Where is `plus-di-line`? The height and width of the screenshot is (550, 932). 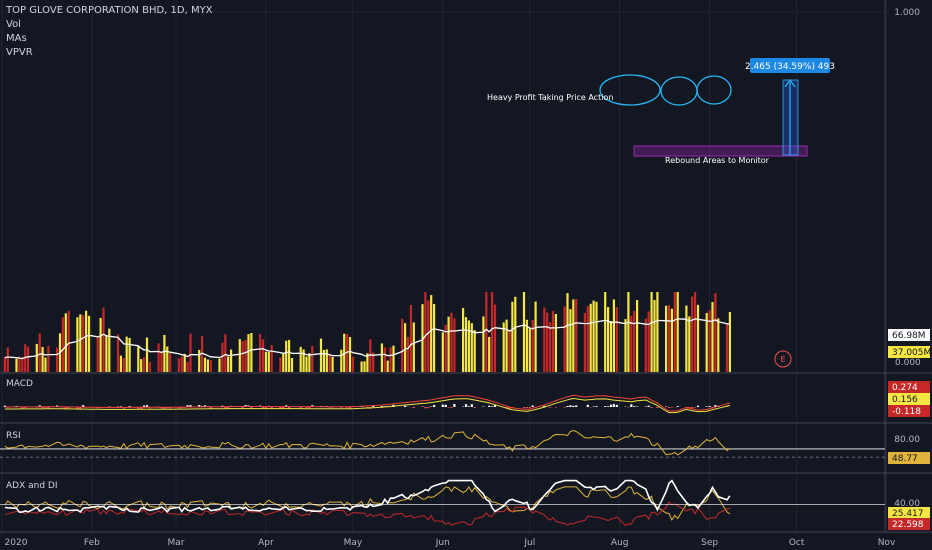 plus-di-line is located at coordinates (367, 503).